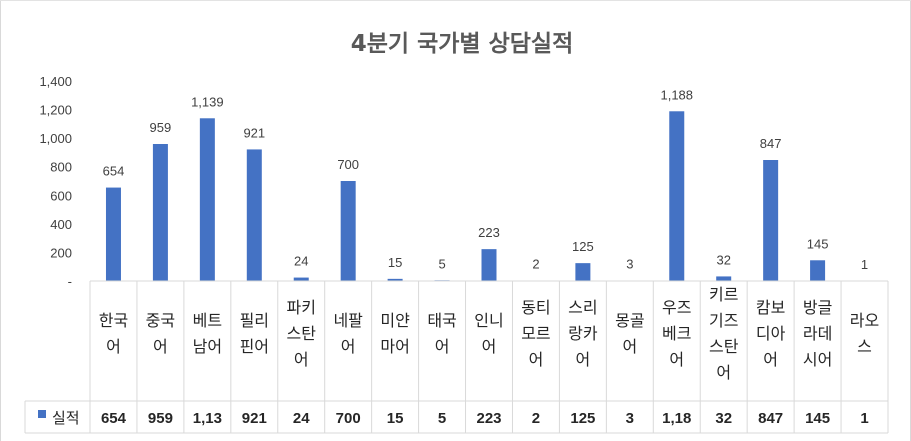  Describe the element at coordinates (114, 171) in the screenshot. I see `data-label: 654` at that location.